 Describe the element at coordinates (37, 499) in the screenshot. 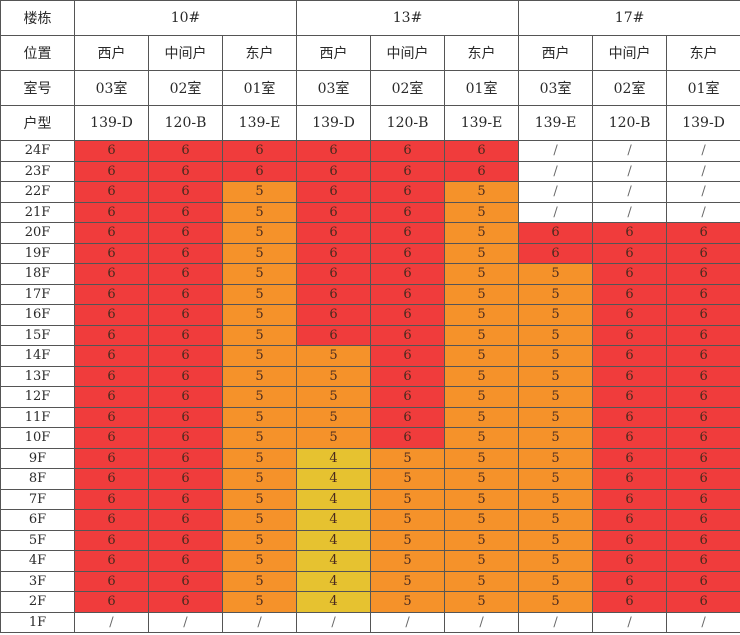

I see `floor-label: 7F` at that location.